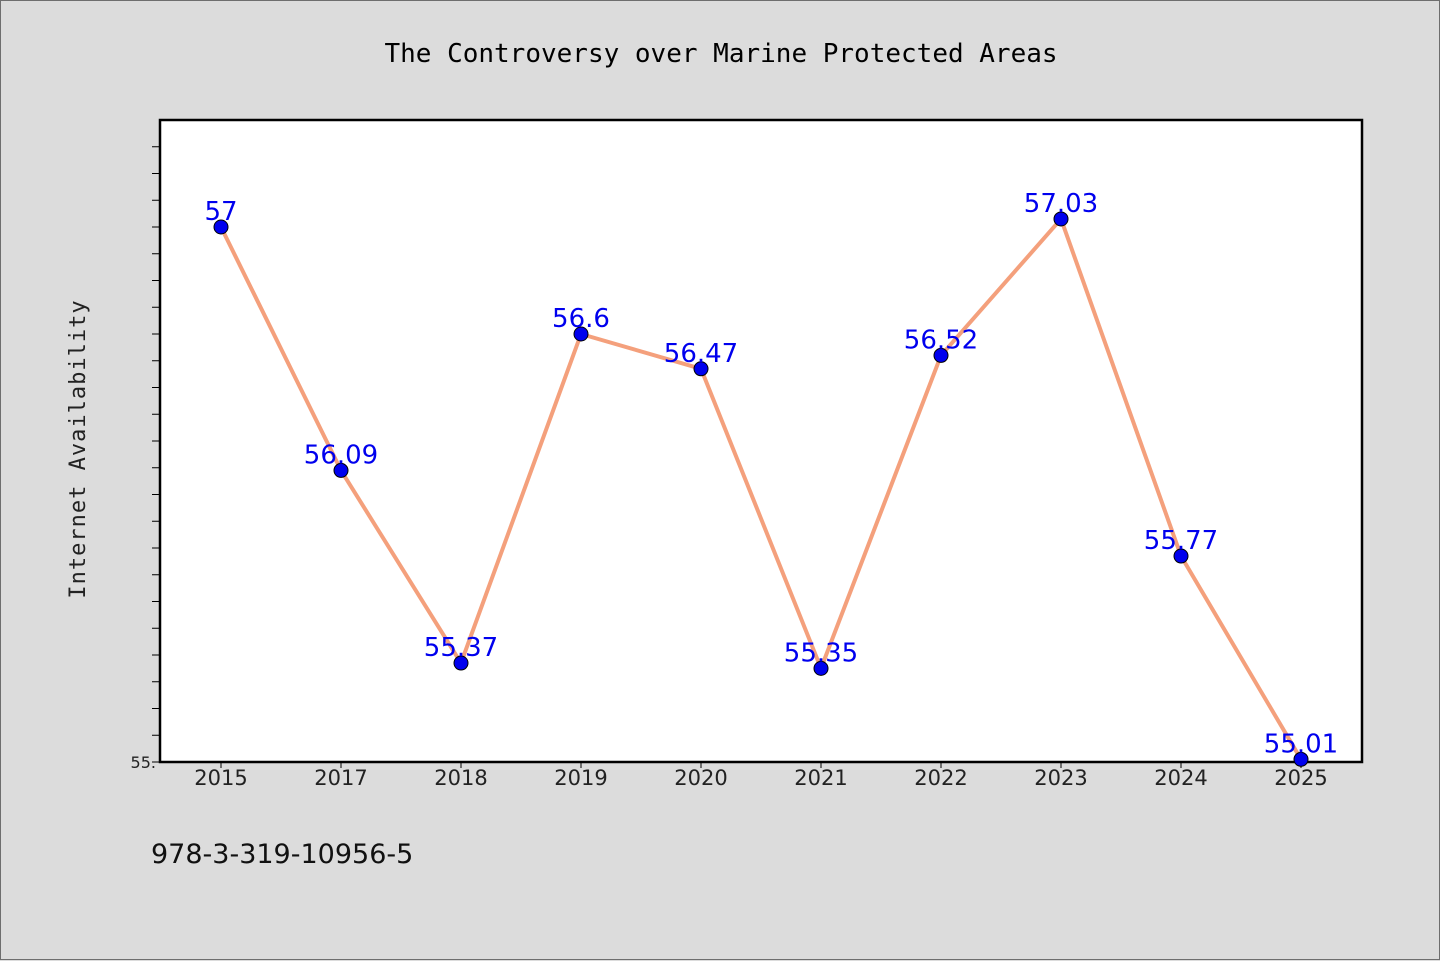 This screenshot has width=1440, height=961. Describe the element at coordinates (581, 319) in the screenshot. I see `data-label: 56.6` at that location.